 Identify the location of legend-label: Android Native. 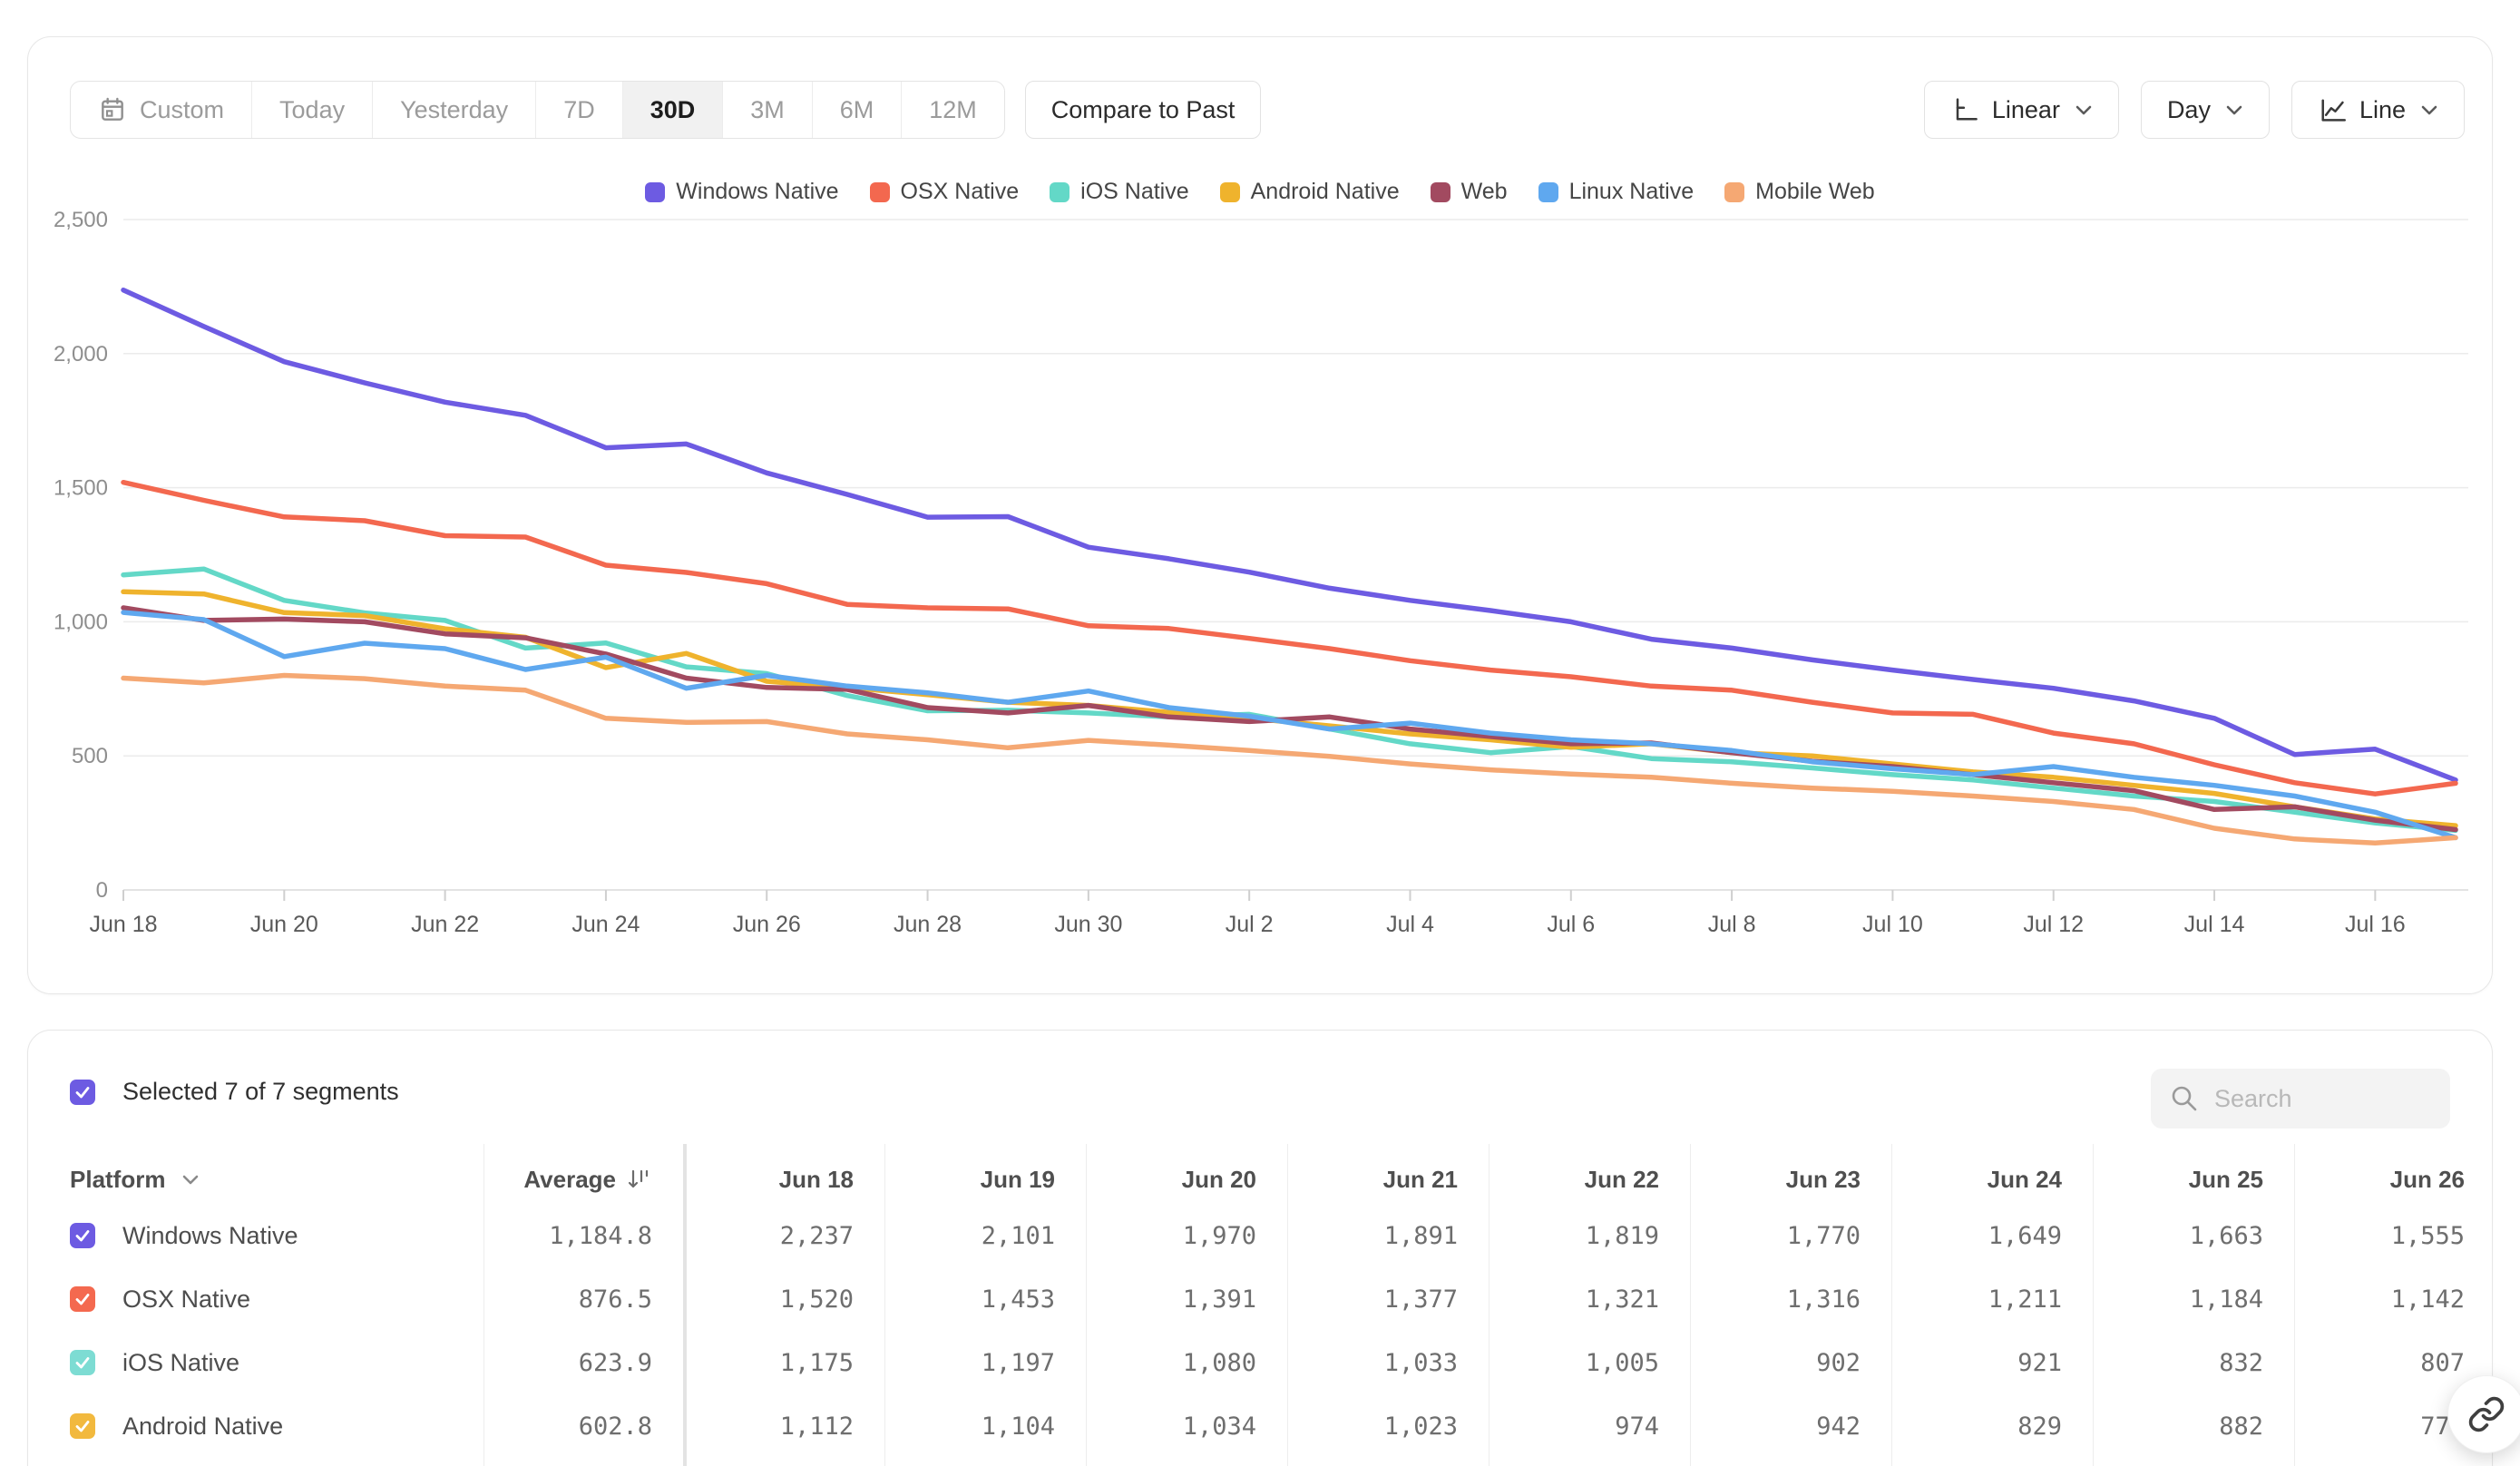
(1325, 192).